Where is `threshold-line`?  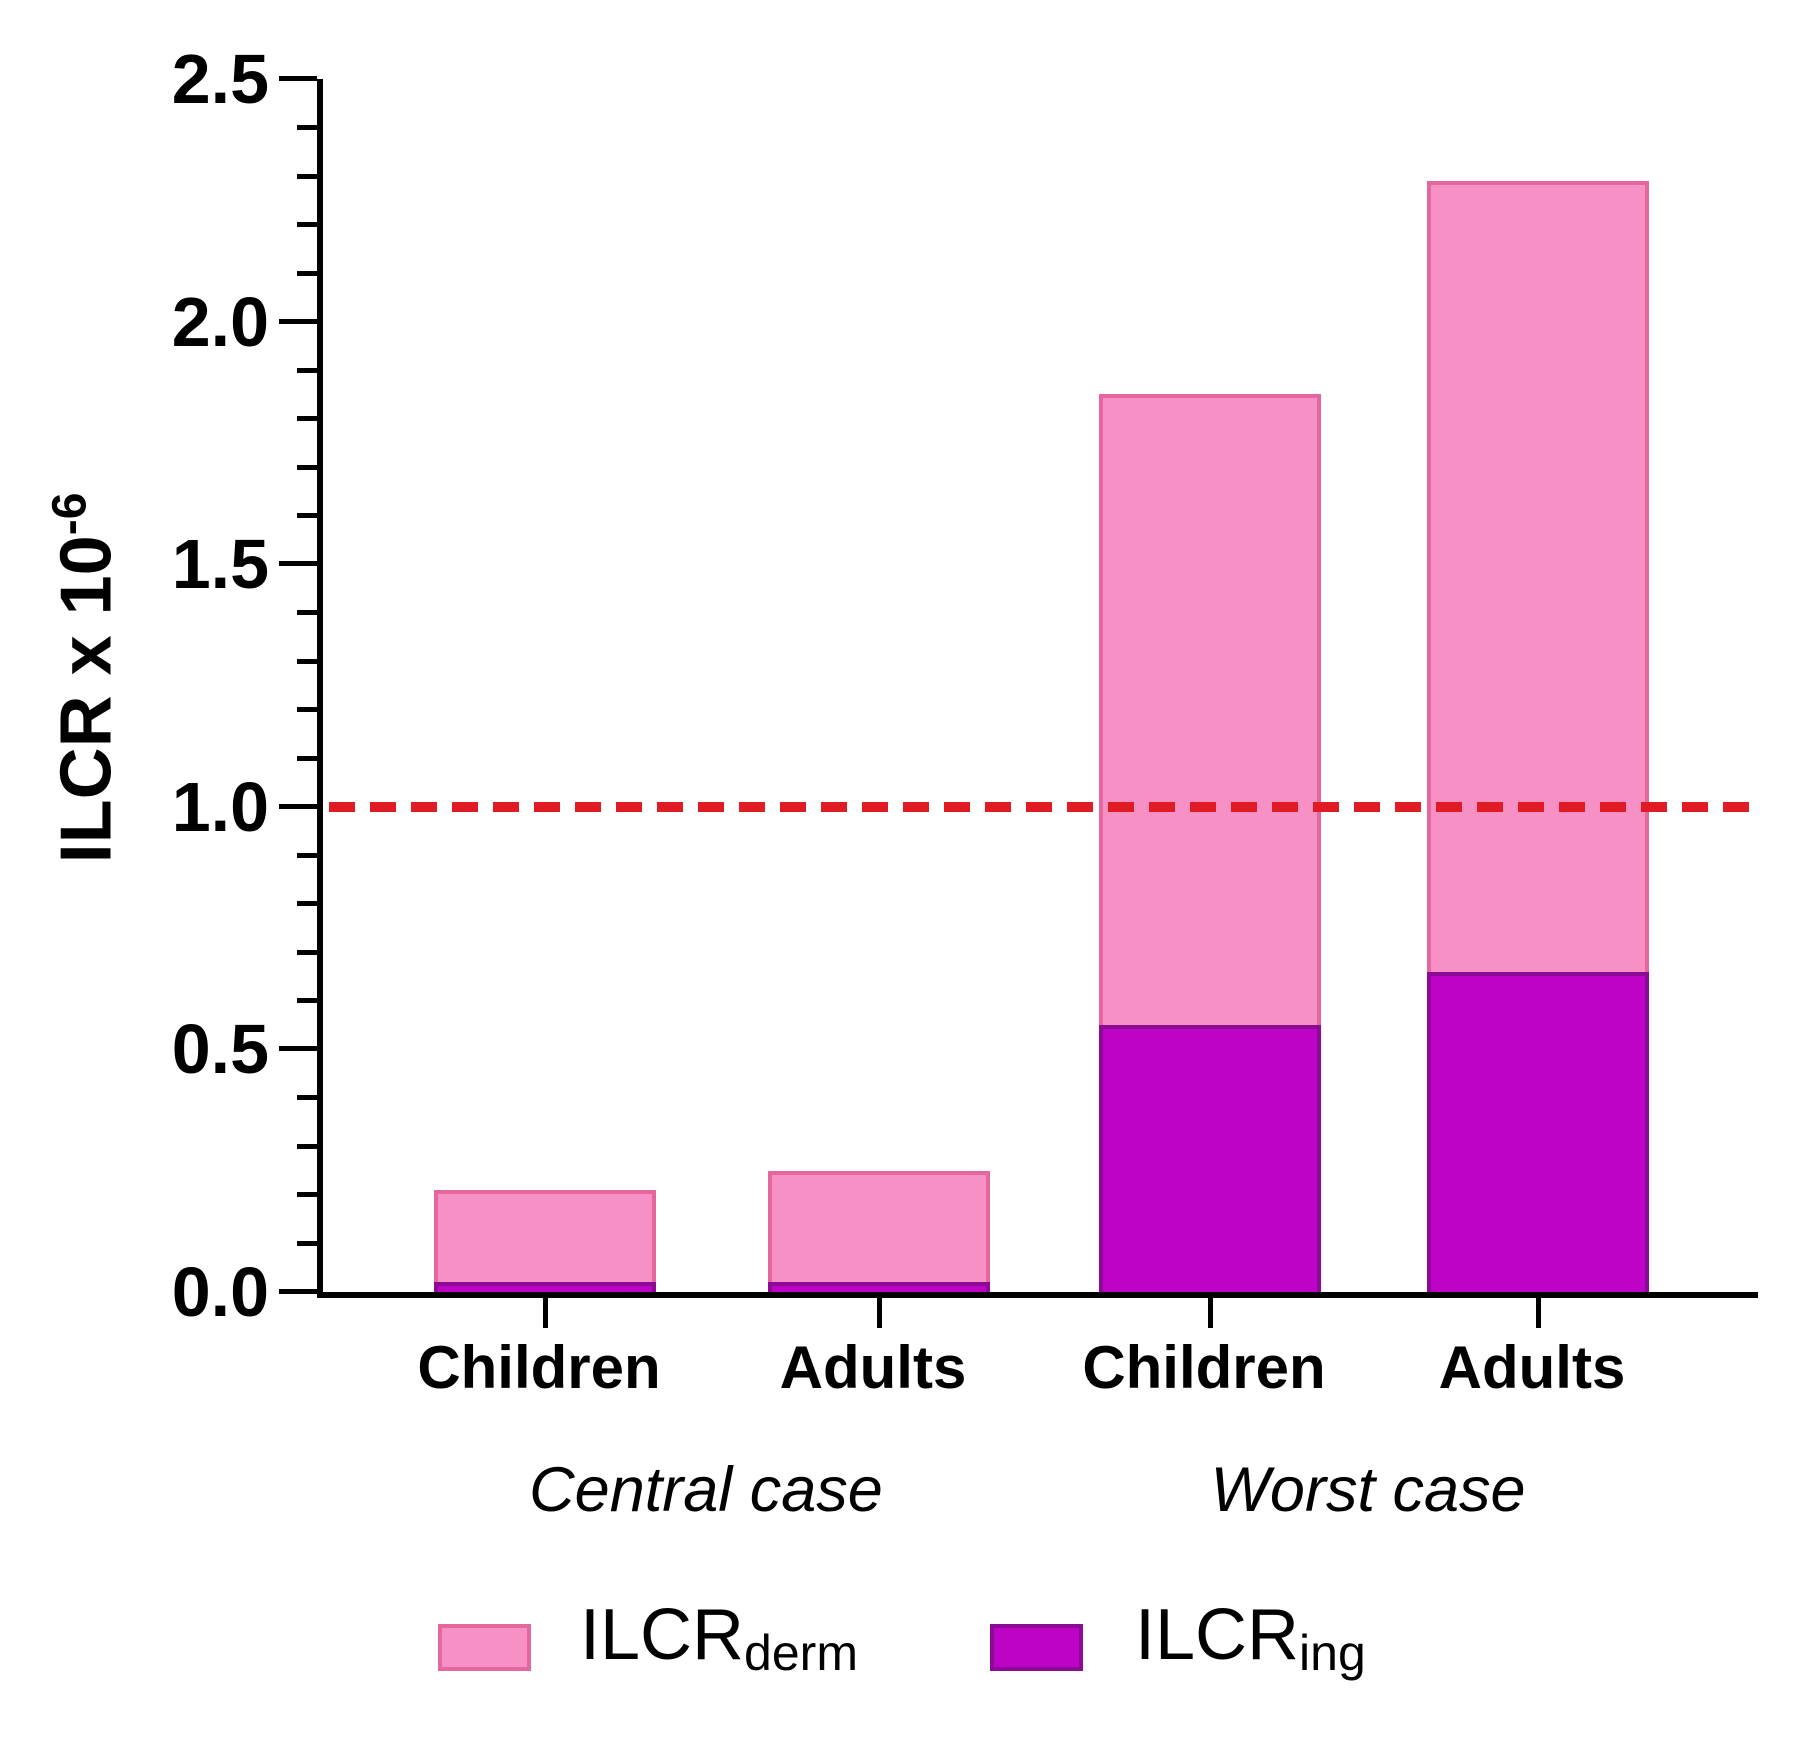
threshold-line is located at coordinates (1041, 806).